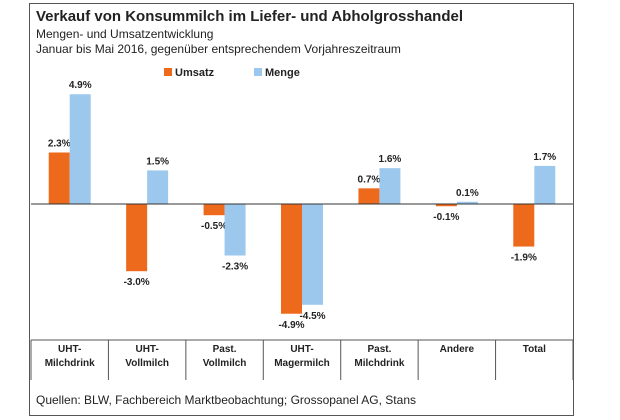 The image size is (620, 420). Describe the element at coordinates (258, 72) in the screenshot. I see `legend-swatch-menge` at that location.